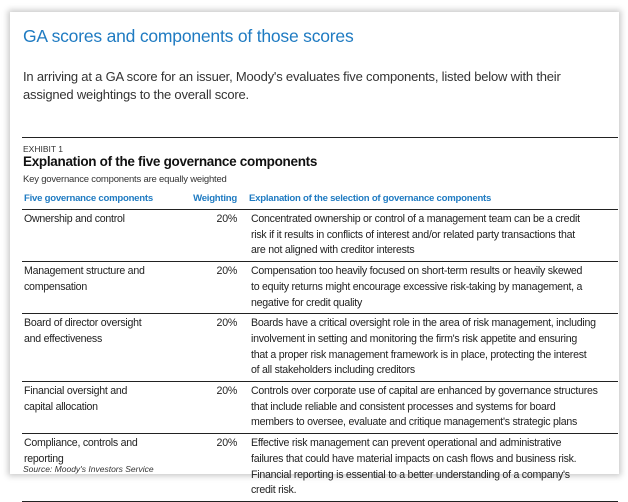 This screenshot has height=502, width=628. Describe the element at coordinates (188, 36) in the screenshot. I see `section-title: GA scores and components of those scores` at that location.